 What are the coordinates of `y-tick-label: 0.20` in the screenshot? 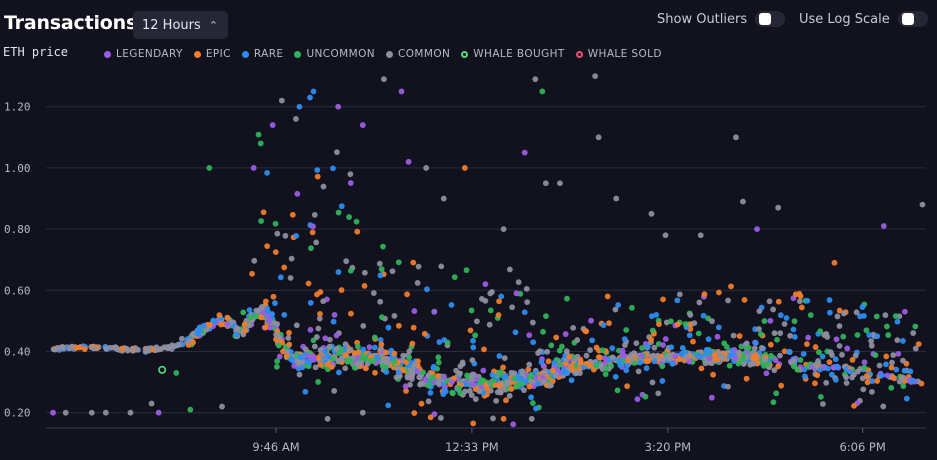 It's located at (17, 413).